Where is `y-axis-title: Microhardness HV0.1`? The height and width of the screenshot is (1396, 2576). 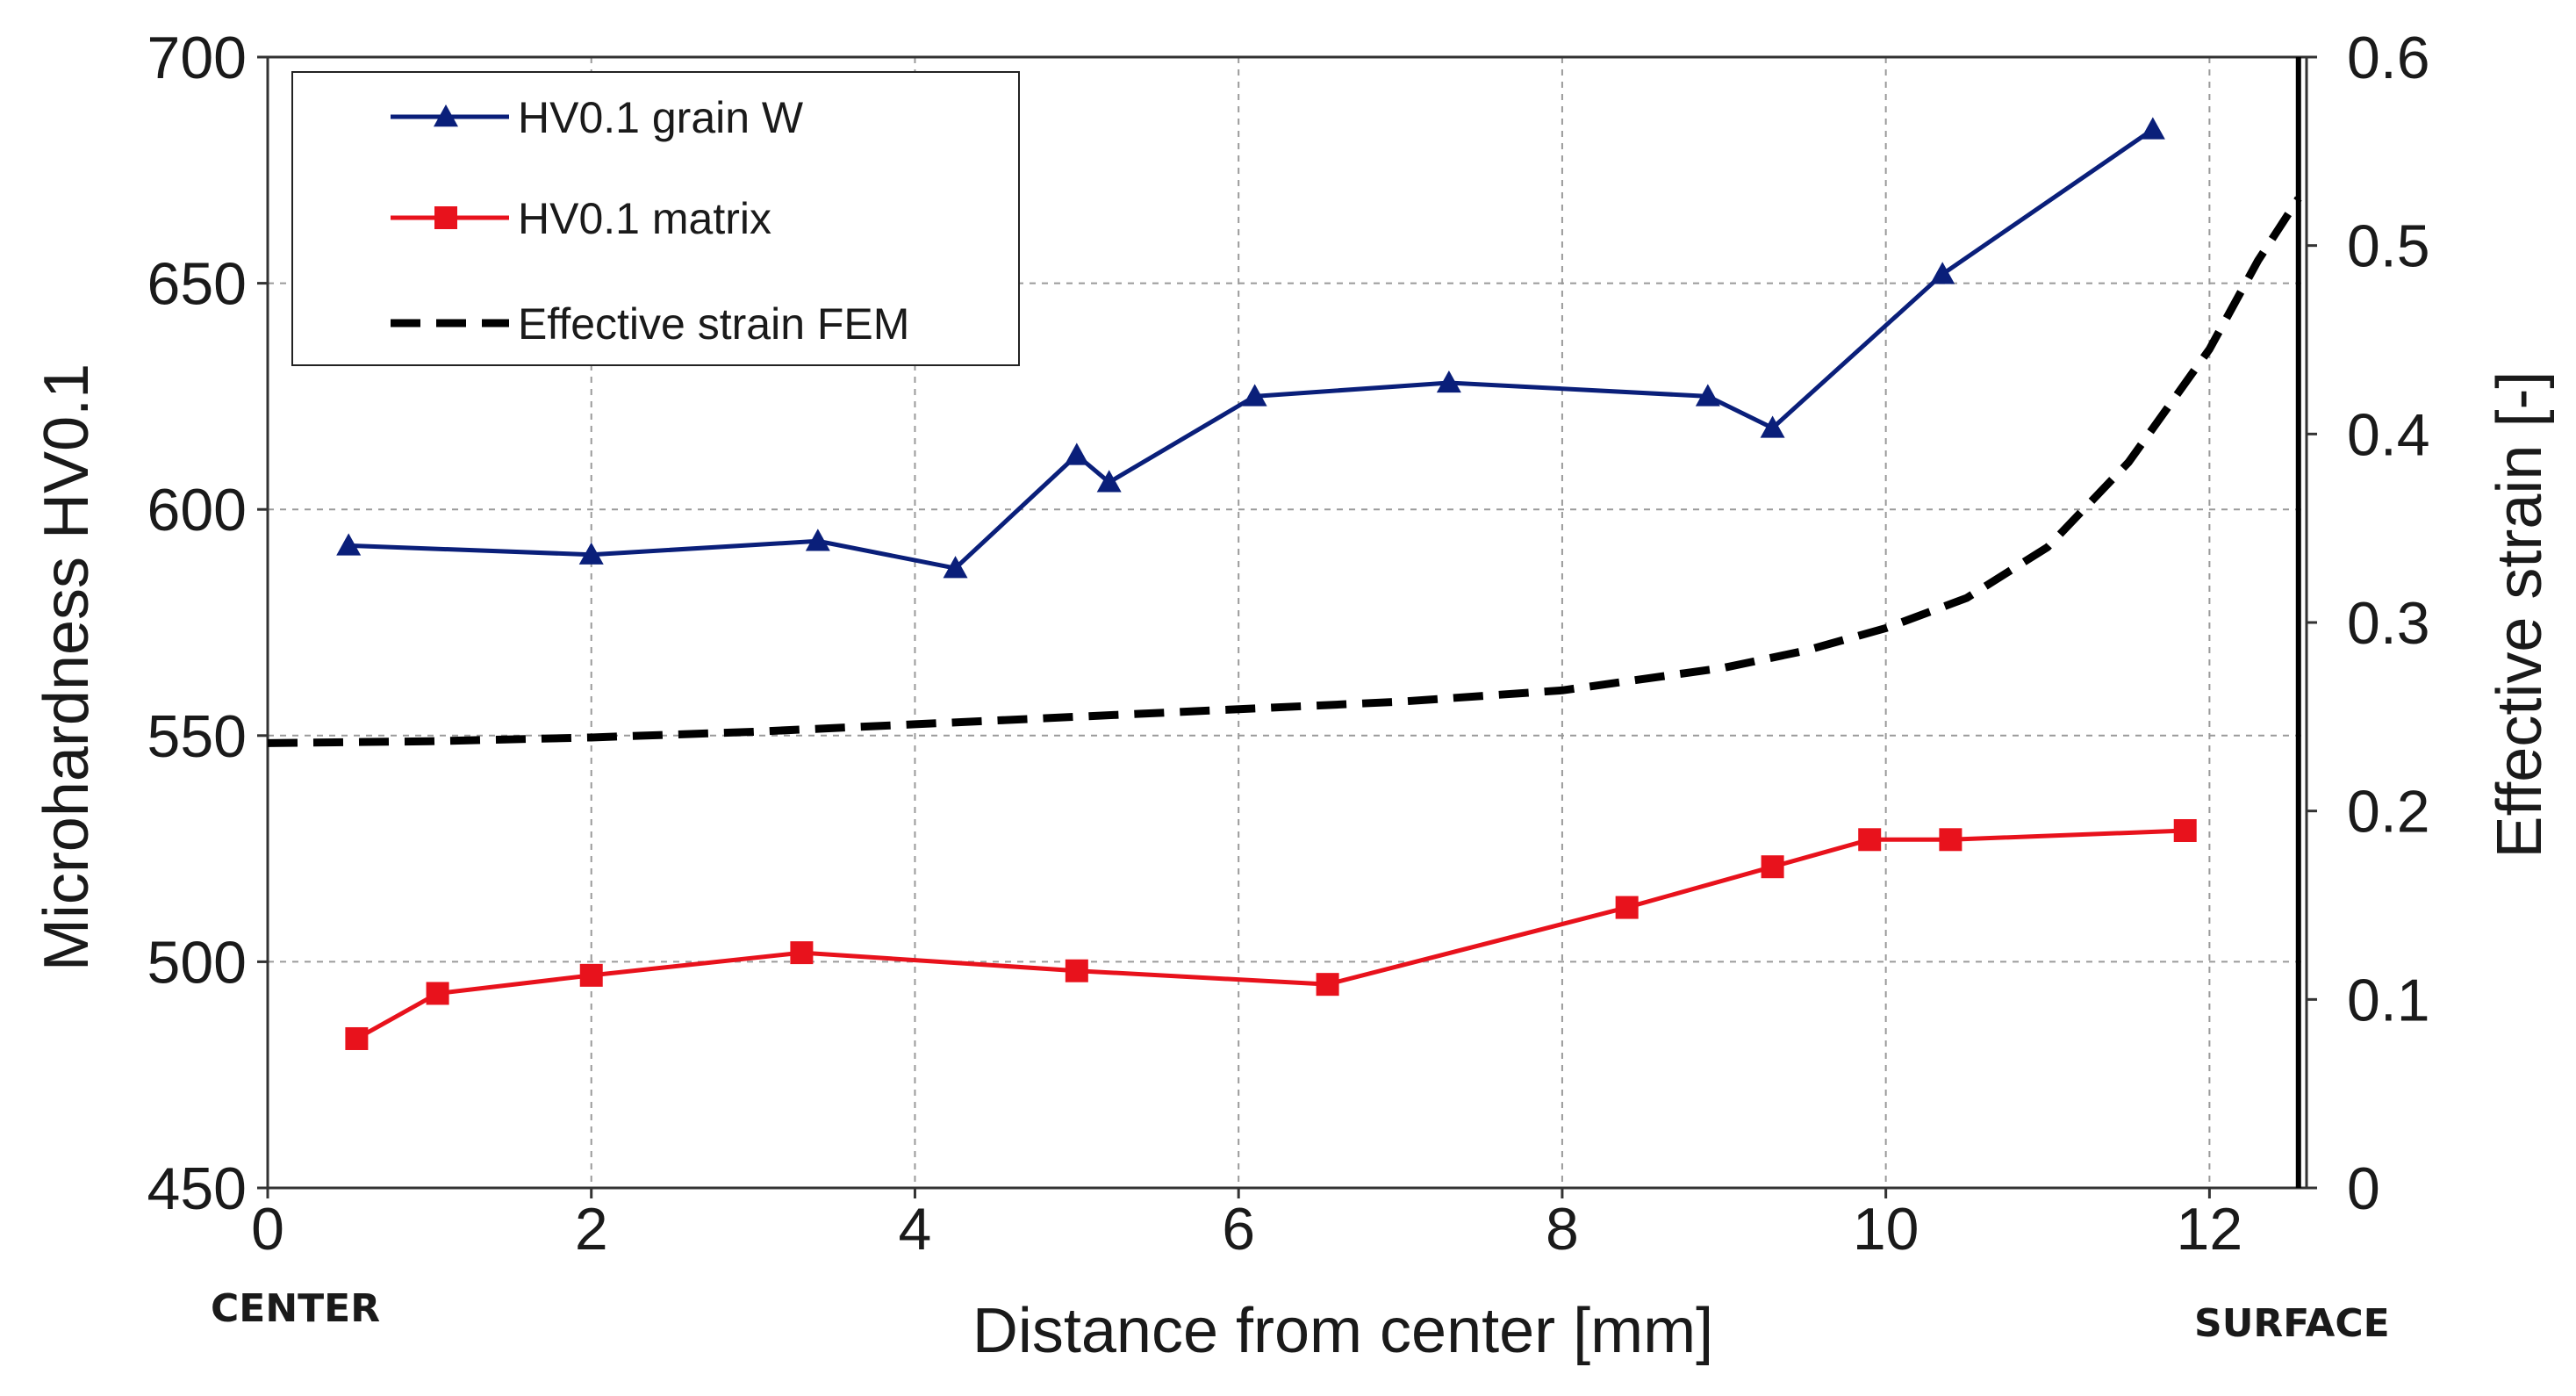 y-axis-title: Microhardness HV0.1 is located at coordinates (67, 667).